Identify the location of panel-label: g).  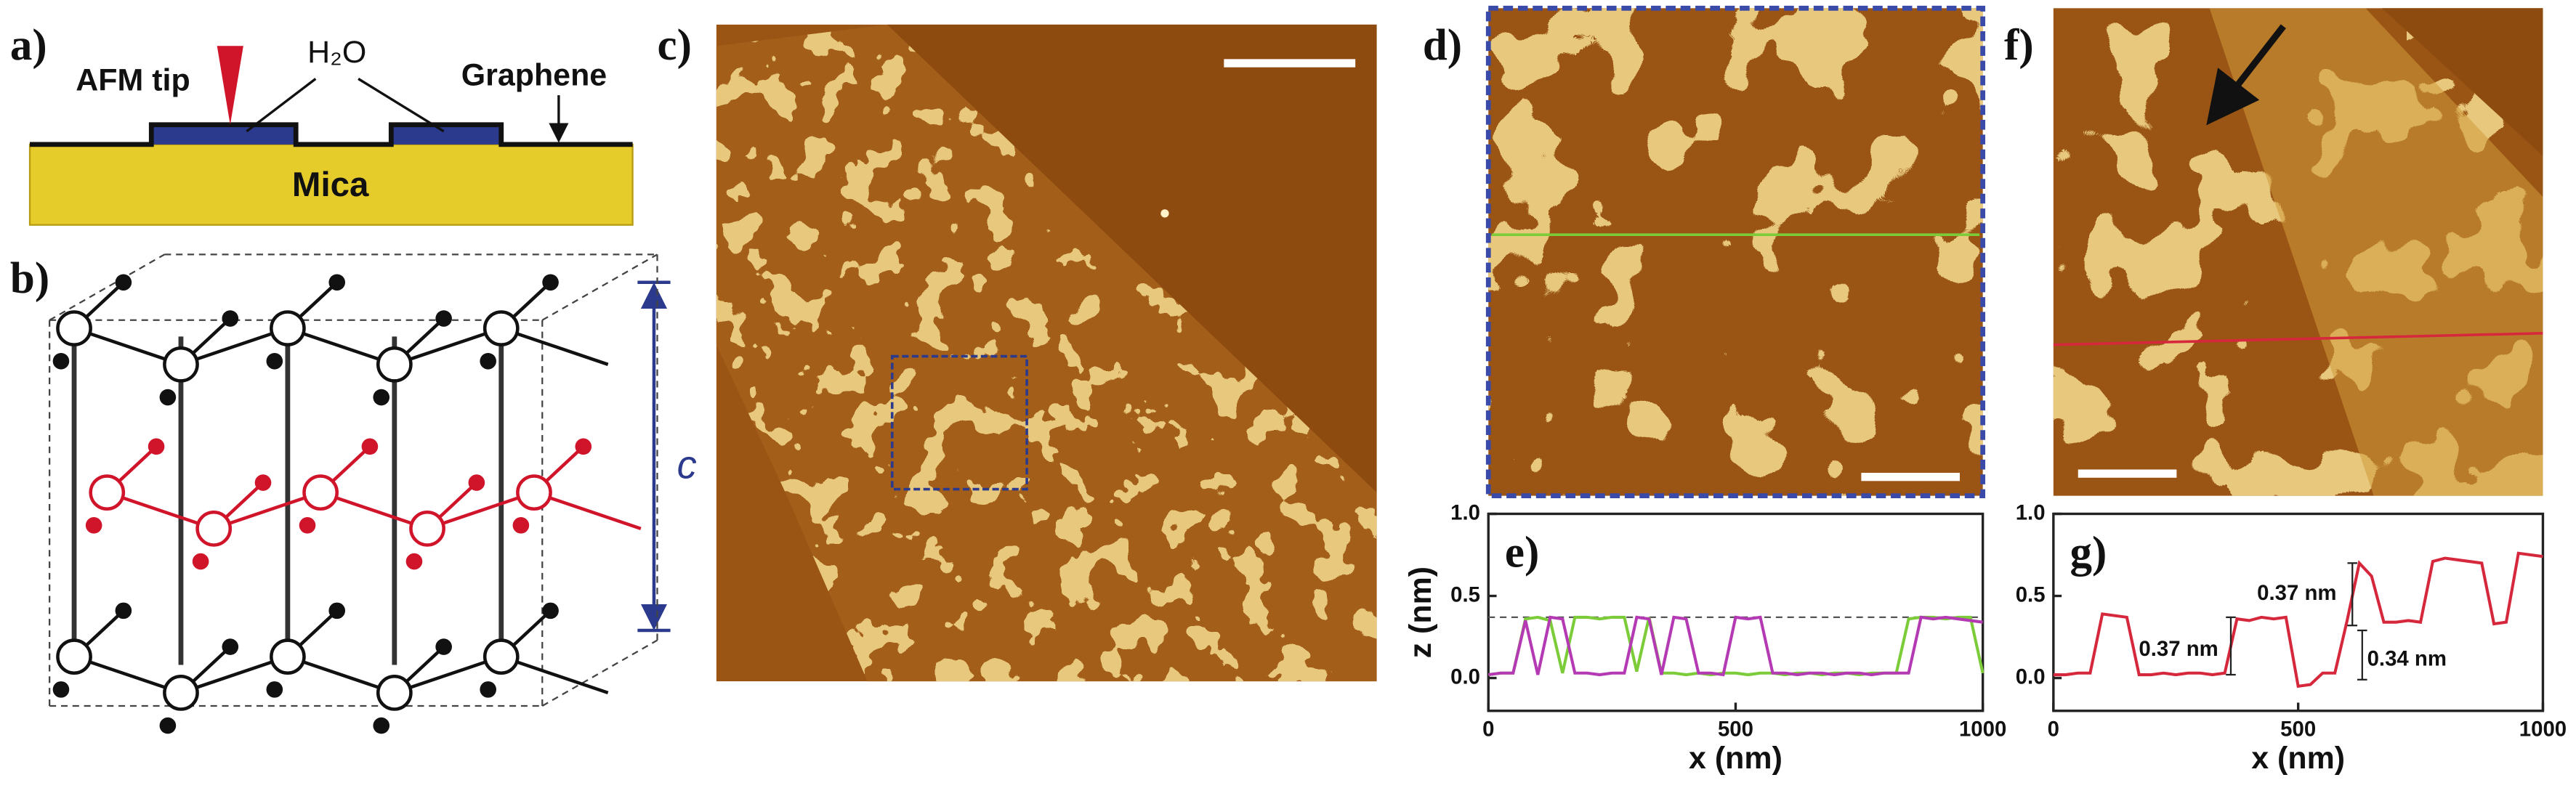
(2089, 552).